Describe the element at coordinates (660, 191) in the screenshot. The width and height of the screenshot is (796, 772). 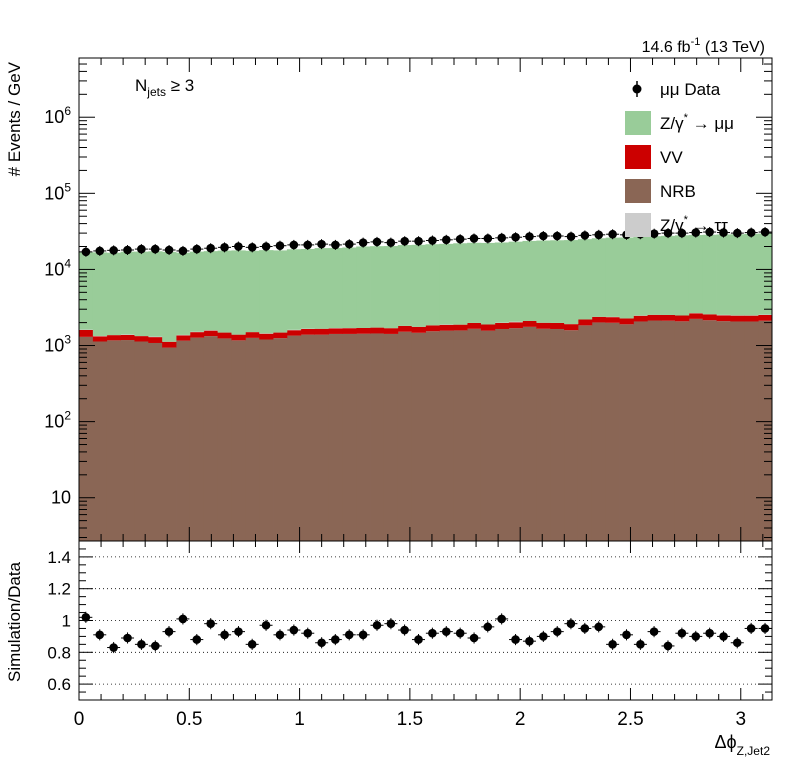
I see `legend-entry-nrb: NRB` at that location.